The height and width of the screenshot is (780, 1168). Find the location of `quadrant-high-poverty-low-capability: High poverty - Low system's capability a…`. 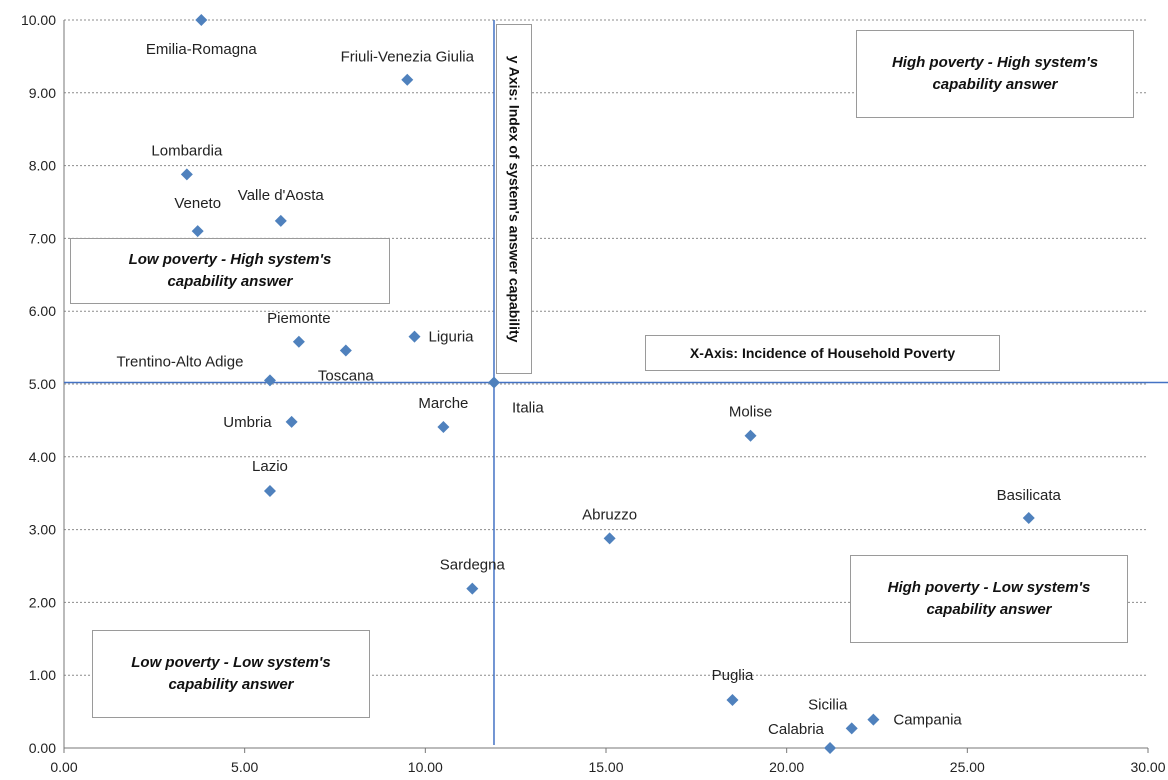

quadrant-high-poverty-low-capability: High poverty - Low system's capability a… is located at coordinates (989, 599).